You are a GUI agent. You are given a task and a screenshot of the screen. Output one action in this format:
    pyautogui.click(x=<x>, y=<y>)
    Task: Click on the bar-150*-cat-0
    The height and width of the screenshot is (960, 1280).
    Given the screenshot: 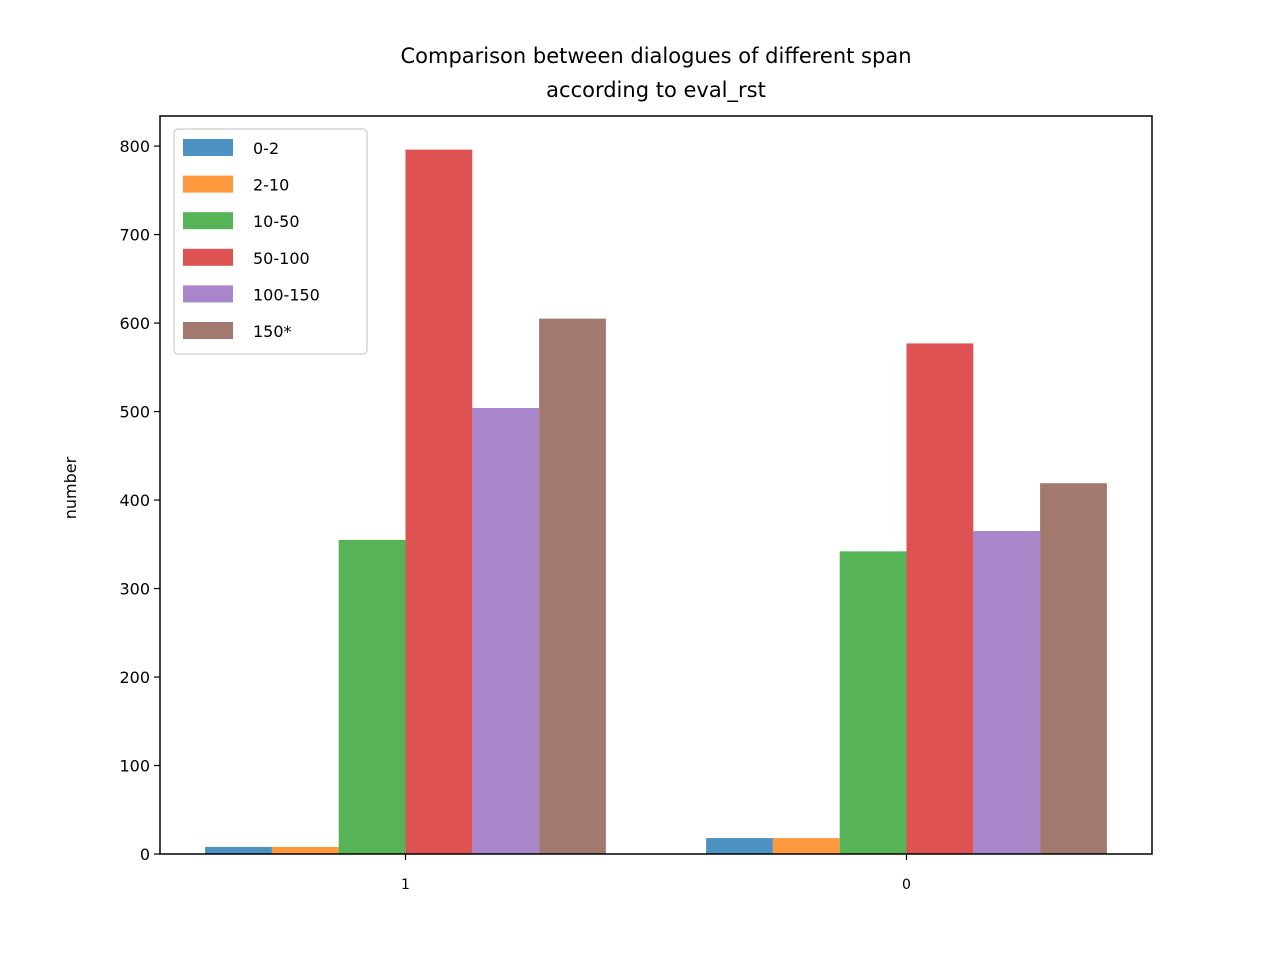 What is the action you would take?
    pyautogui.click(x=1073, y=668)
    